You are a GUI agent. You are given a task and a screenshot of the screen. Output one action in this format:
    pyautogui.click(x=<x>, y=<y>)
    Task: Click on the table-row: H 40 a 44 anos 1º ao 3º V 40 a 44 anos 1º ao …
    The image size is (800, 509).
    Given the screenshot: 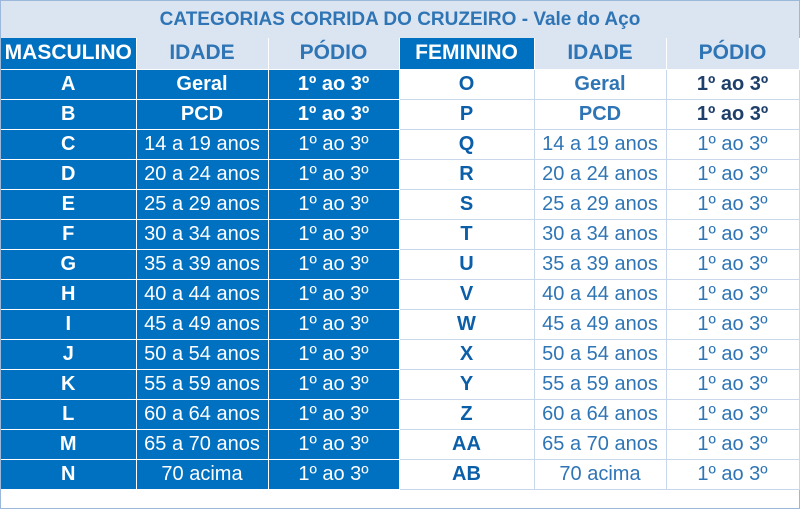 What is the action you would take?
    pyautogui.click(x=400, y=294)
    